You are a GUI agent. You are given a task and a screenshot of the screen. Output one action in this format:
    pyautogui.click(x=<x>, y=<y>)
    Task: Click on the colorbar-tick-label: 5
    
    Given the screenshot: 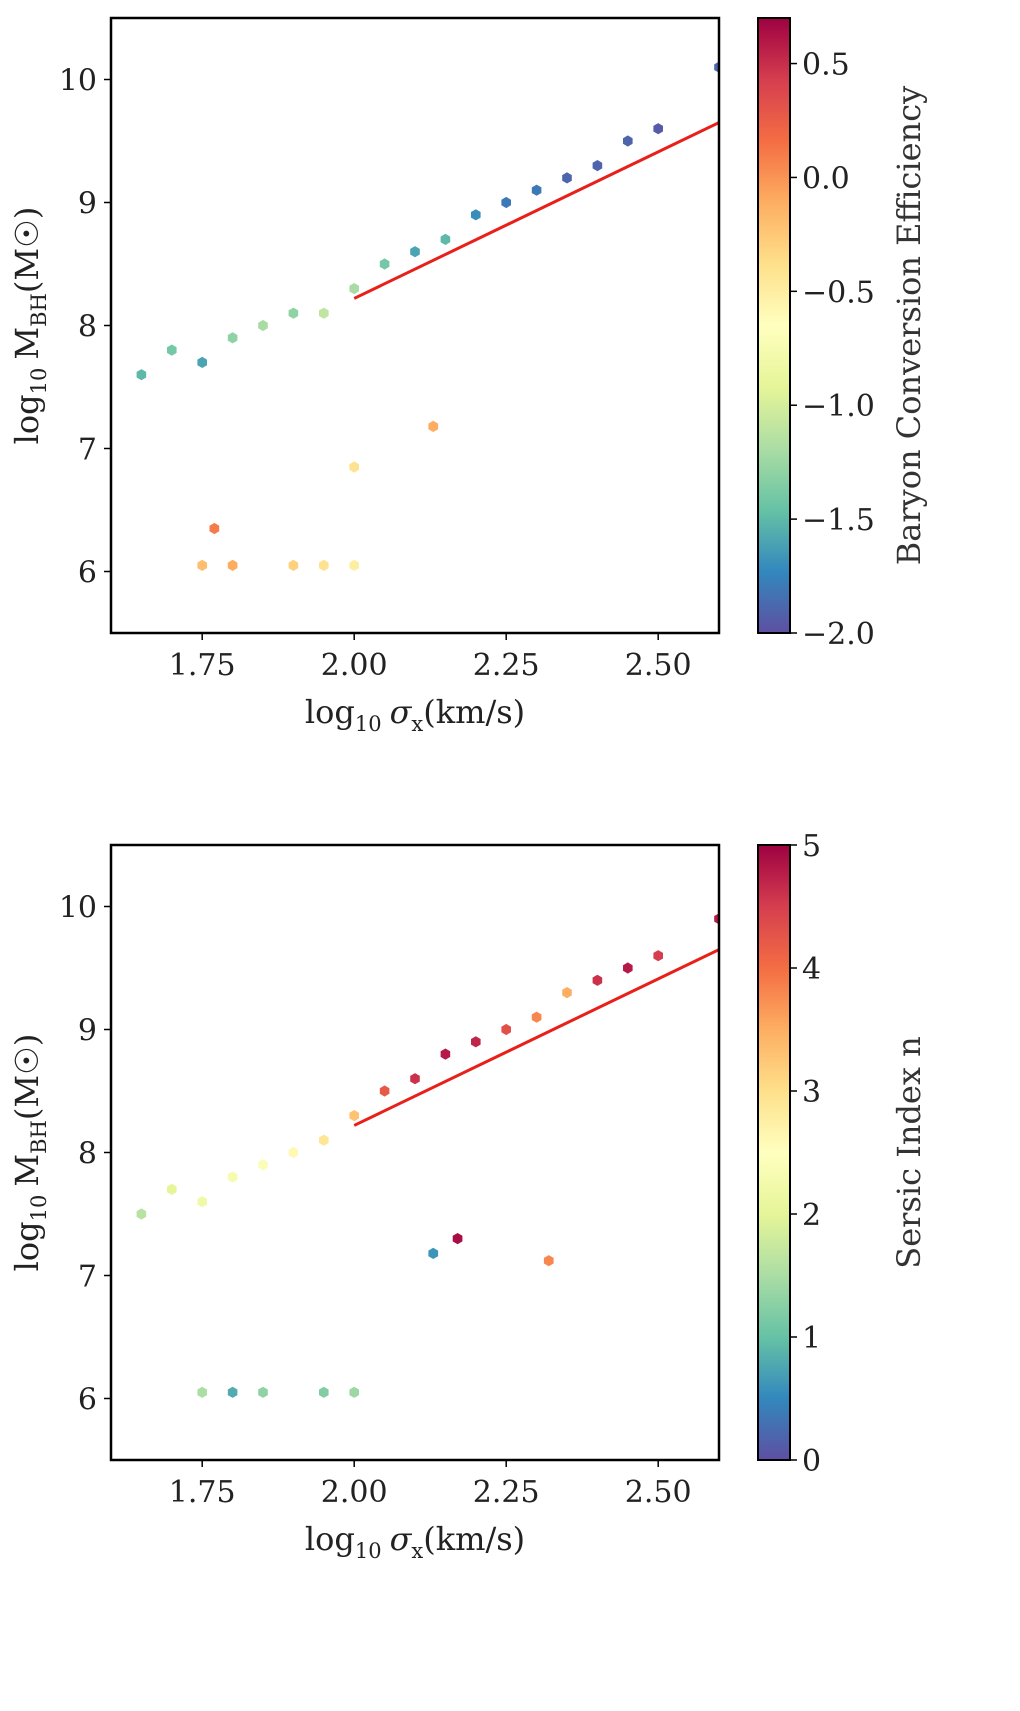 What is the action you would take?
    pyautogui.click(x=811, y=846)
    